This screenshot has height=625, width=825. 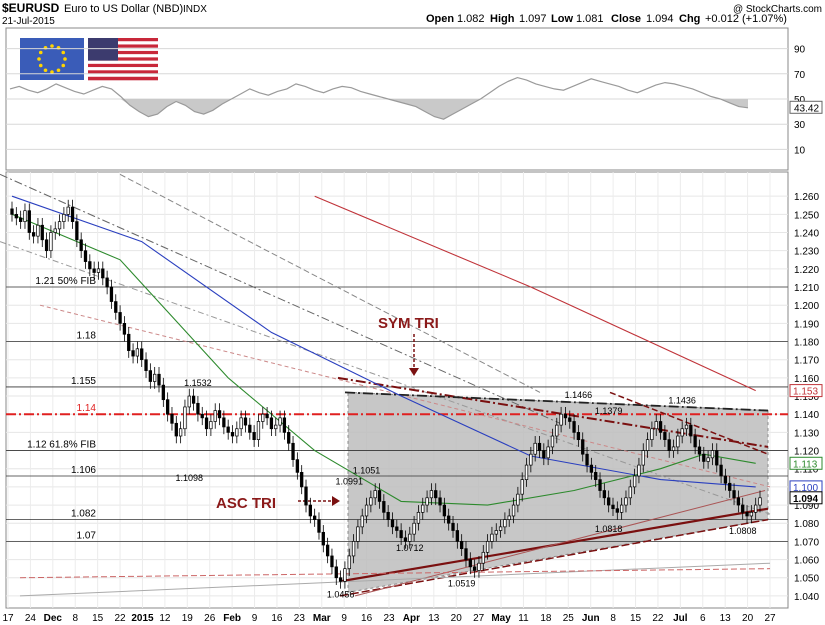 What do you see at coordinates (746, 19) in the screenshot?
I see `chg-value: +0.012 (+1.07%)` at bounding box center [746, 19].